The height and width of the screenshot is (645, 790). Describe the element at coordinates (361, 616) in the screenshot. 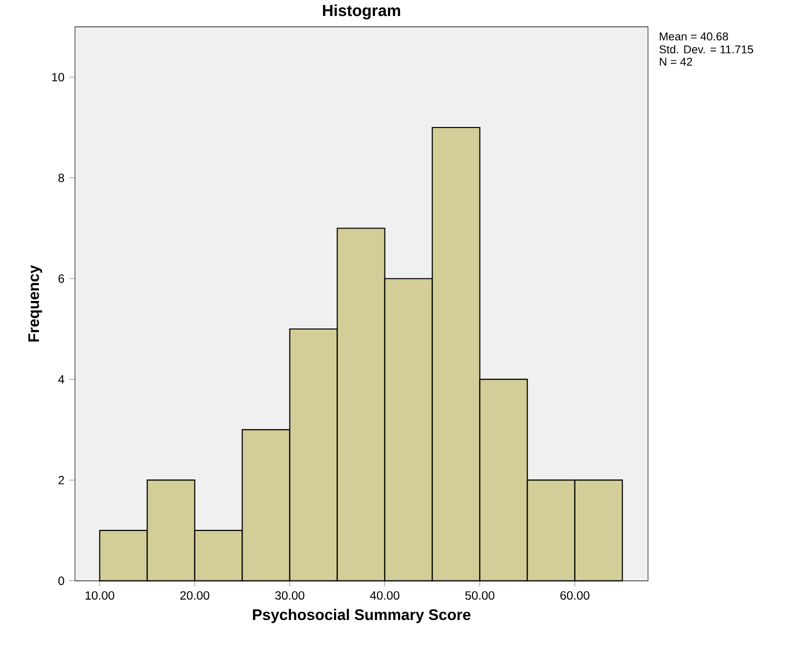

I see `x-axis-title: Psychosocial Summary Score` at that location.